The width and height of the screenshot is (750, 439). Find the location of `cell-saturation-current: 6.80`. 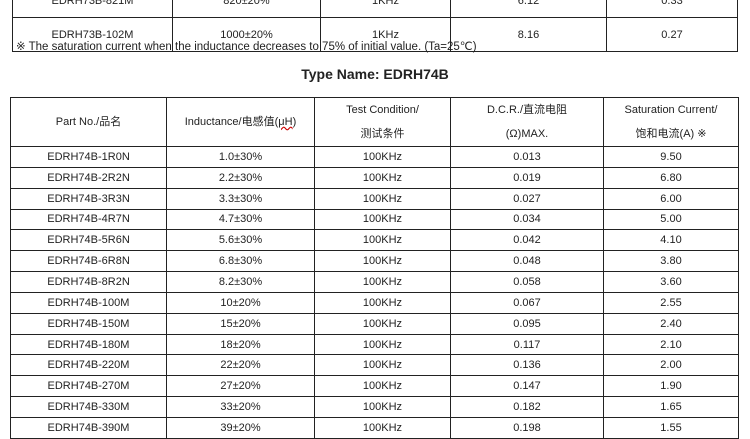

cell-saturation-current: 6.80 is located at coordinates (671, 177).